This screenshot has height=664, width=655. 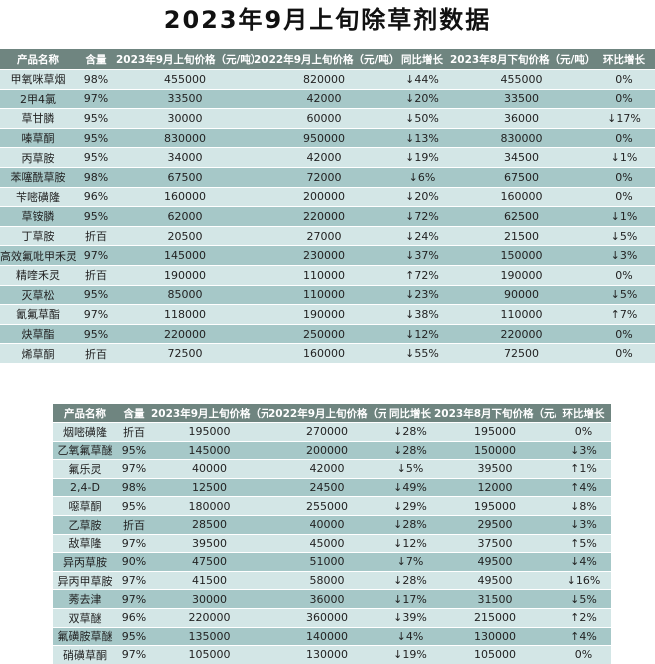 I want to click on cell-product-name: 双草醚, so click(x=85, y=617).